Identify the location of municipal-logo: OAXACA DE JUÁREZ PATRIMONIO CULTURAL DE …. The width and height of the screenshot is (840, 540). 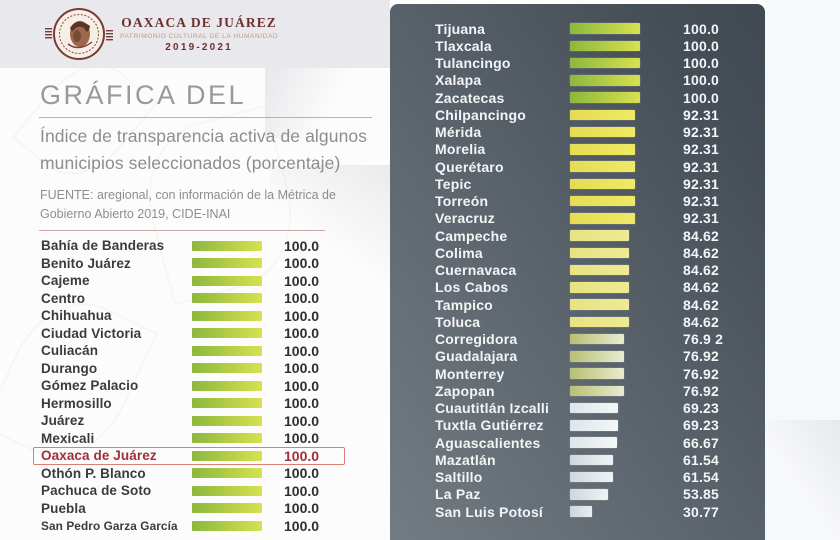
(161, 34).